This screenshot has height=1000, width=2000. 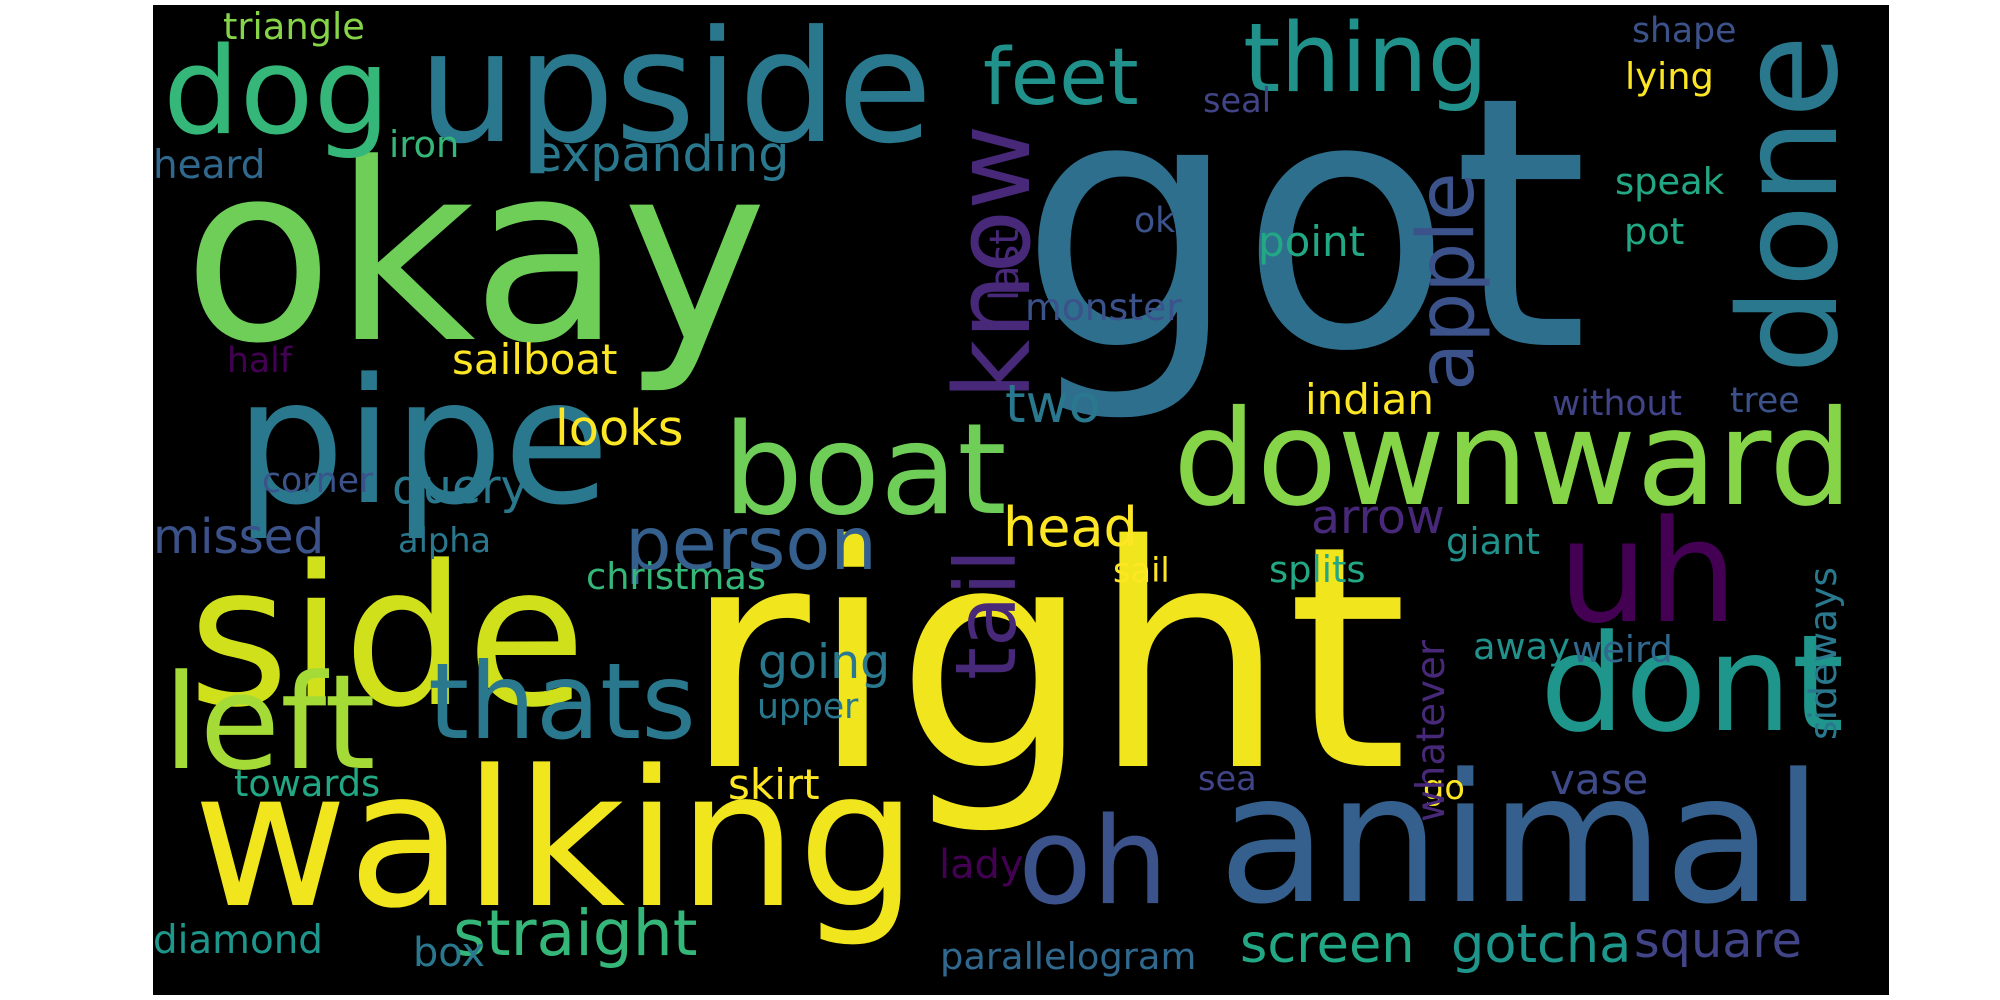 I want to click on word-animal: animal, so click(x=1520, y=839).